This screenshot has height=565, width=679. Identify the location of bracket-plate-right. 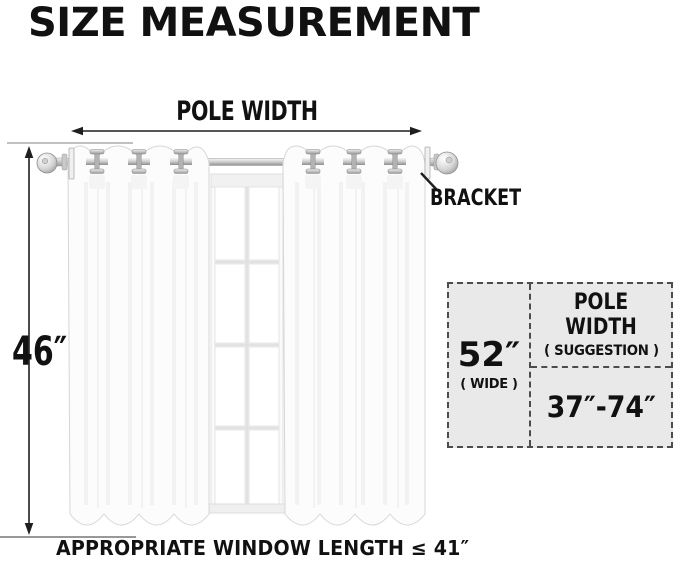
(427, 163).